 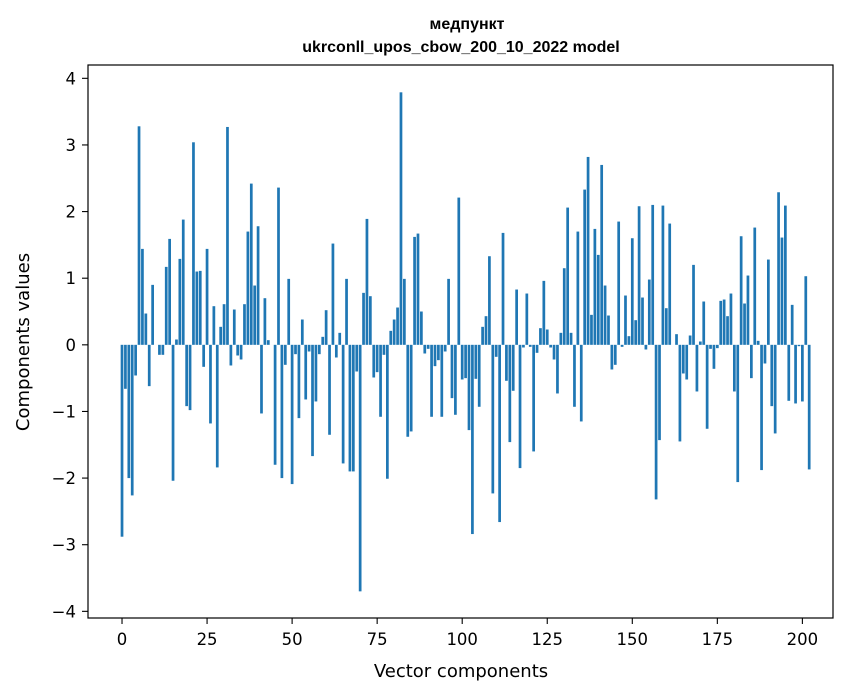 What do you see at coordinates (377, 639) in the screenshot?
I see `x-tick-label: 75` at bounding box center [377, 639].